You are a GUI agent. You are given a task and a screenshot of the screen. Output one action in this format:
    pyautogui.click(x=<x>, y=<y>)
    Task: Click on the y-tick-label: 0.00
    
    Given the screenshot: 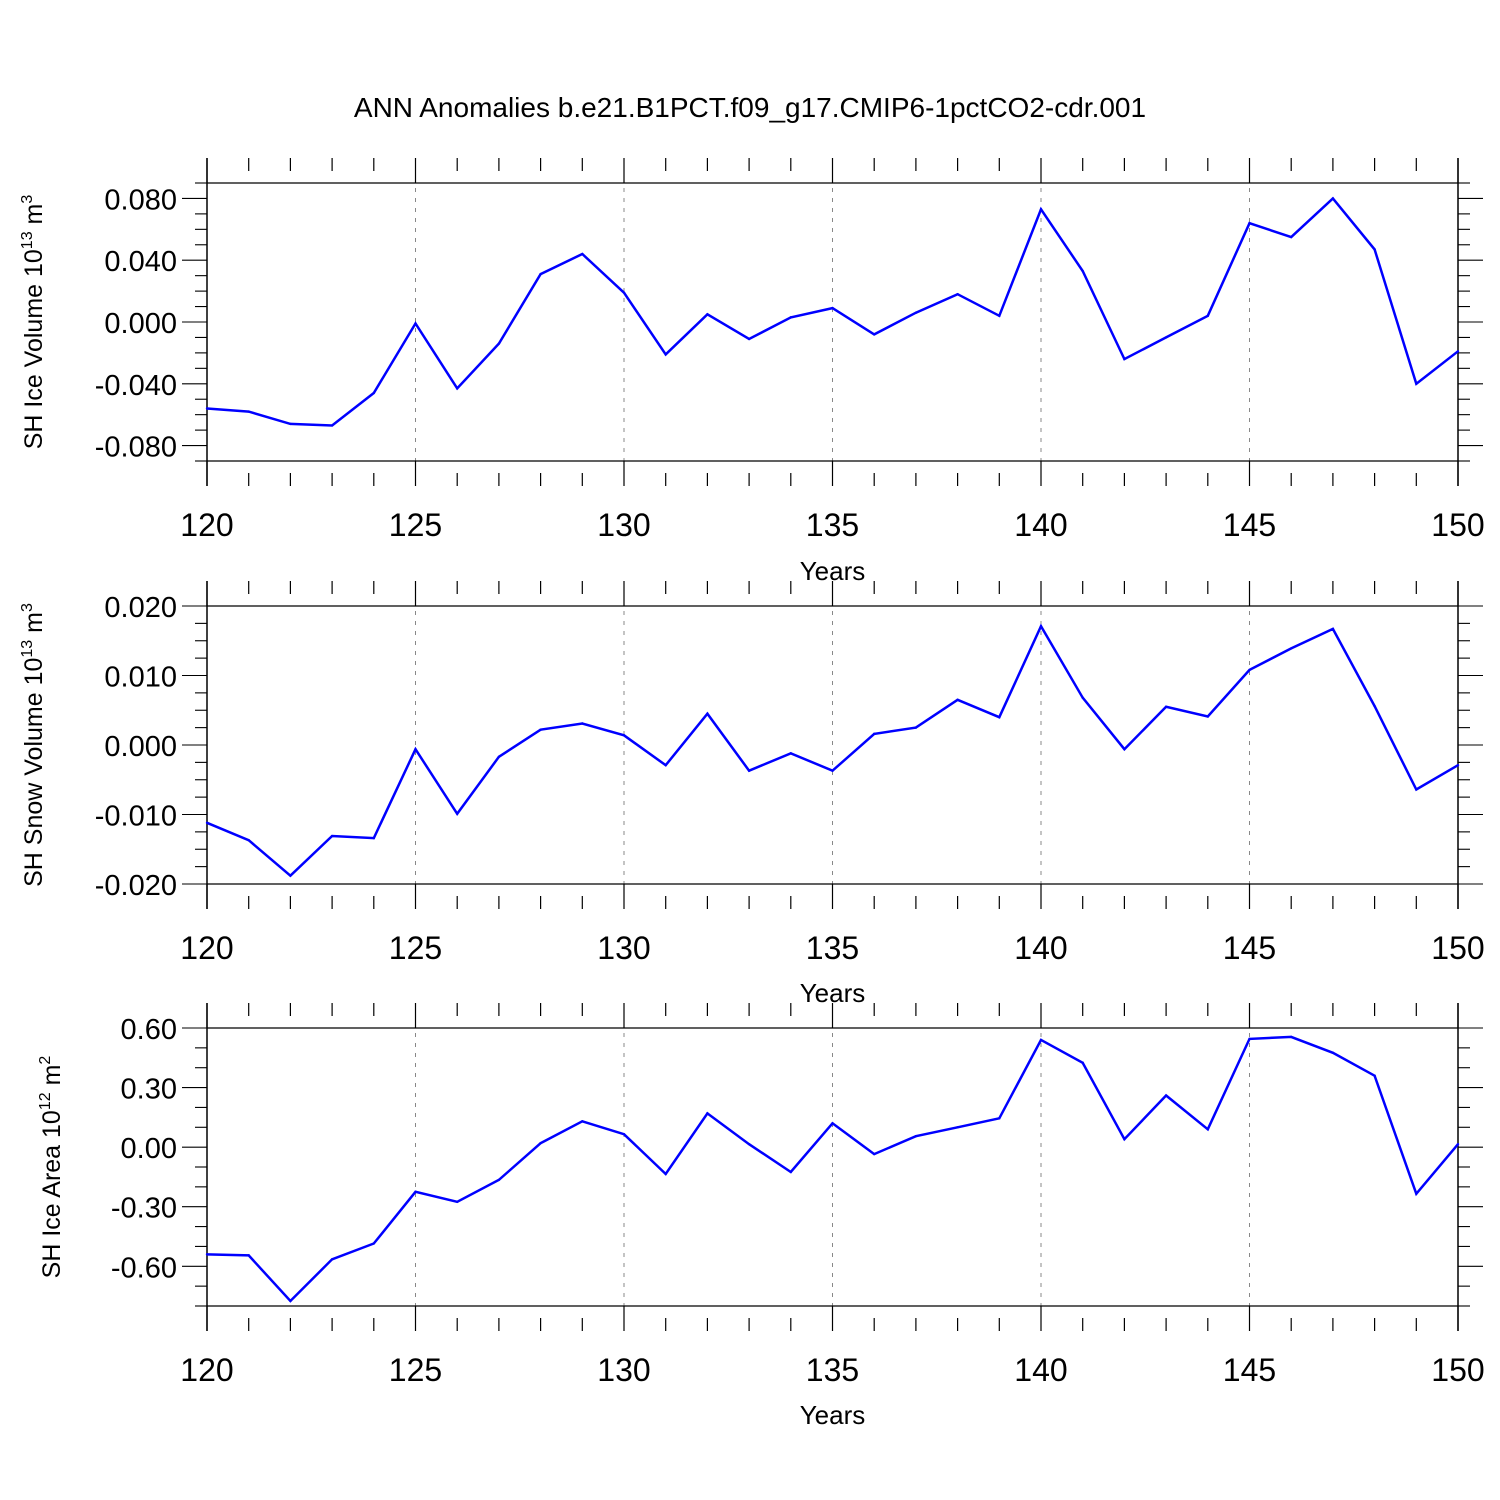 What is the action you would take?
    pyautogui.click(x=149, y=1149)
    